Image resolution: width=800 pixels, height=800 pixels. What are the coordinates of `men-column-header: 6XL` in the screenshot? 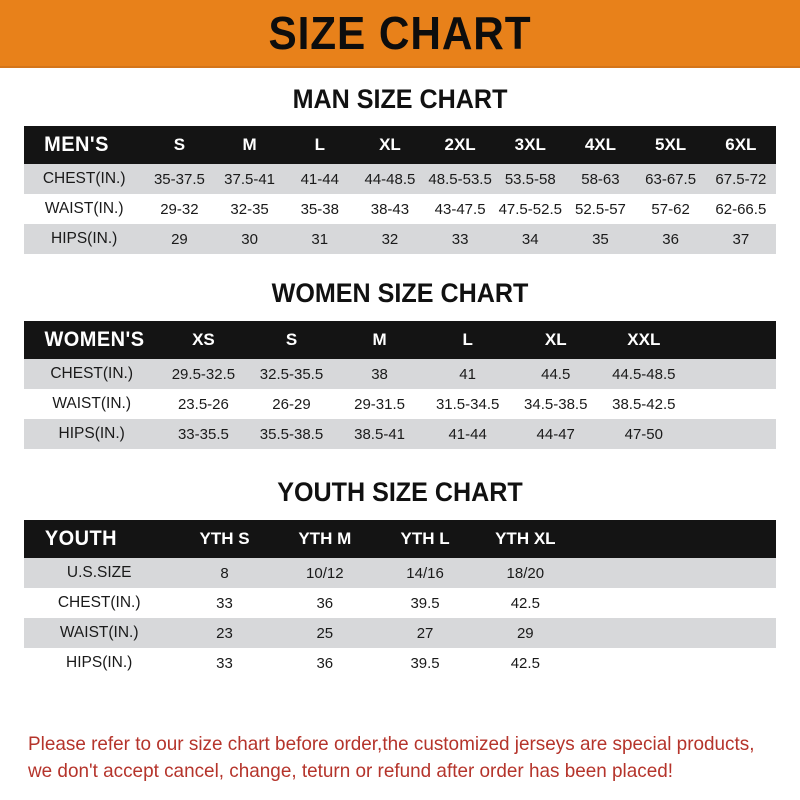 It's located at (741, 144).